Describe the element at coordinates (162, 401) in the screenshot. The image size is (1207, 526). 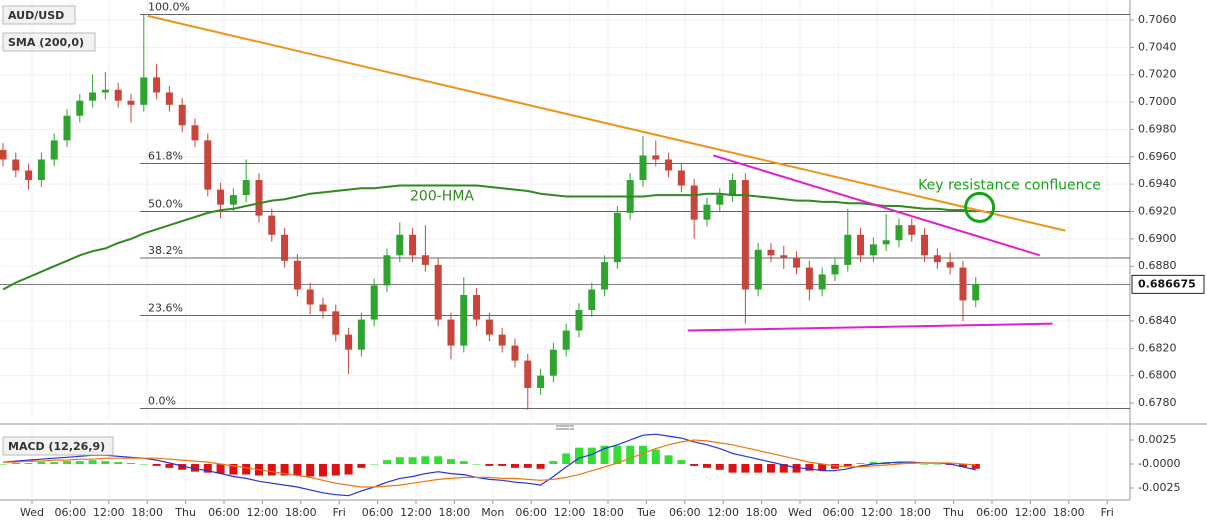
I see `fib-label: 0.0%` at that location.